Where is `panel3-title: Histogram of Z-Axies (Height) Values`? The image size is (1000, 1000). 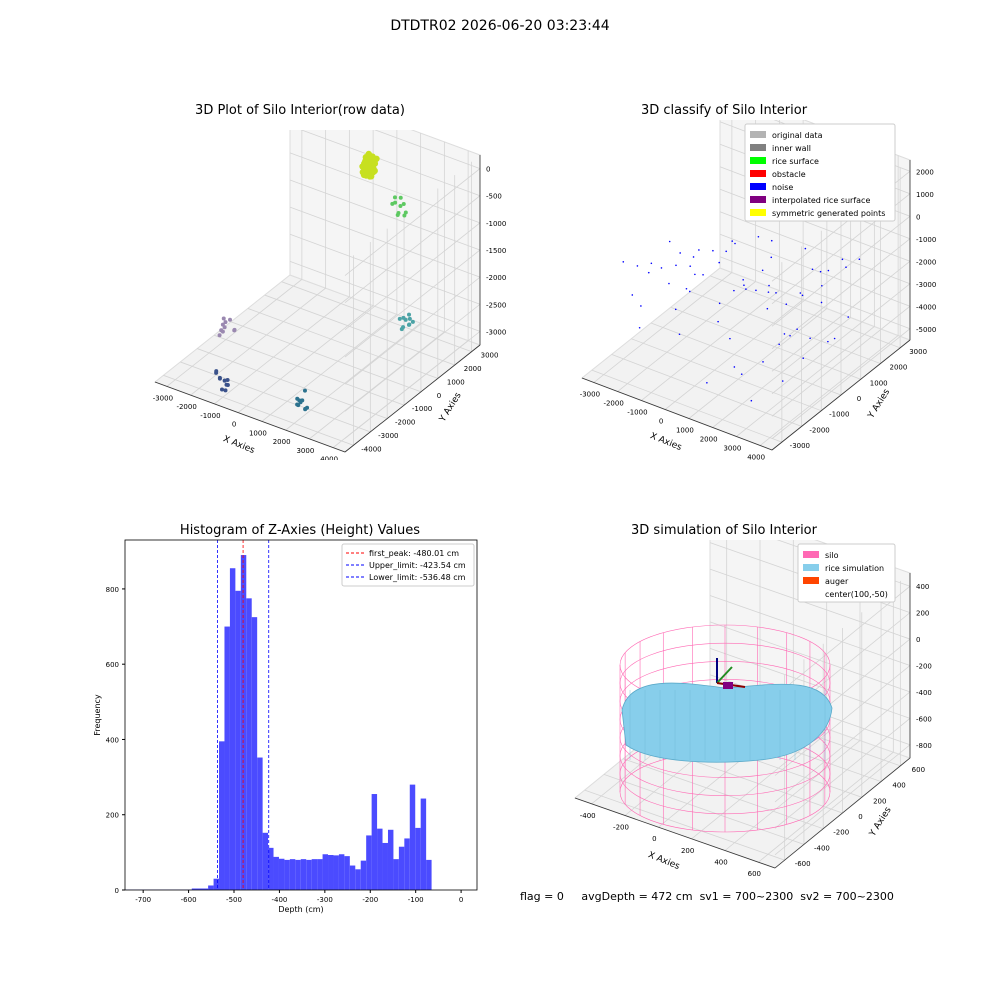
panel3-title: Histogram of Z-Axies (Height) Values is located at coordinates (300, 530).